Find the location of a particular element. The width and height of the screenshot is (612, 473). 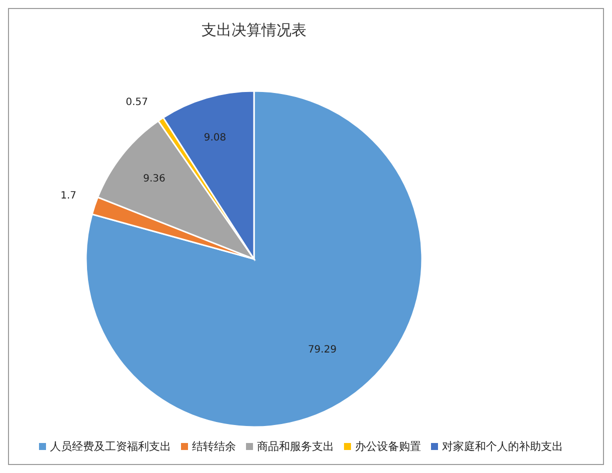

data-label: 9.08 is located at coordinates (215, 138).